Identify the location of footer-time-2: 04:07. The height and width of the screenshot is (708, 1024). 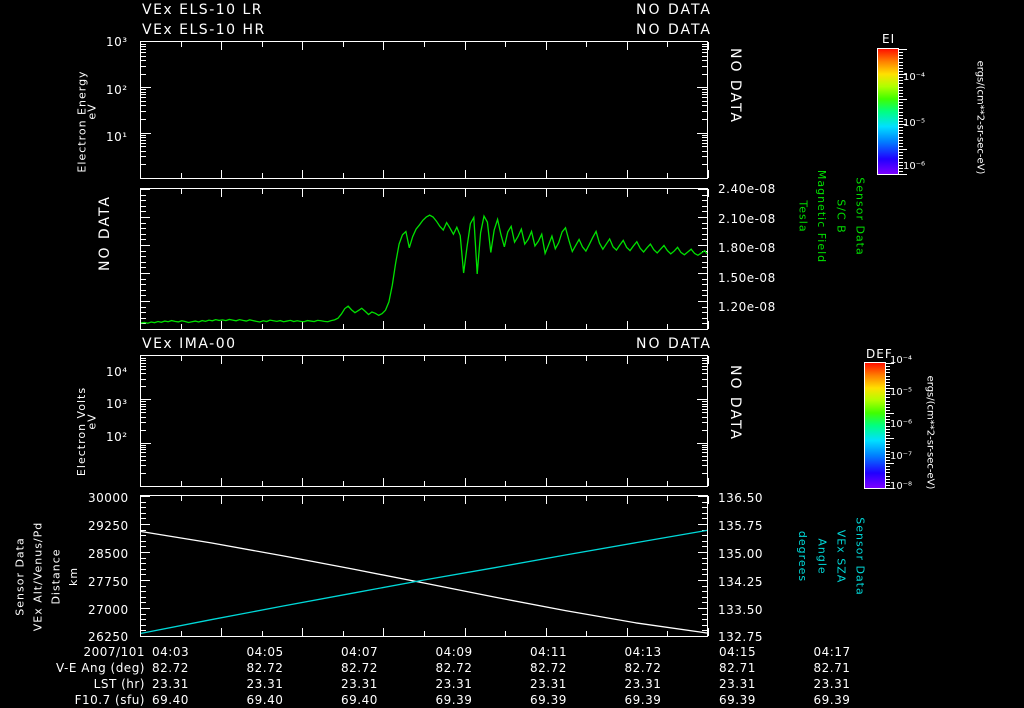
(360, 652).